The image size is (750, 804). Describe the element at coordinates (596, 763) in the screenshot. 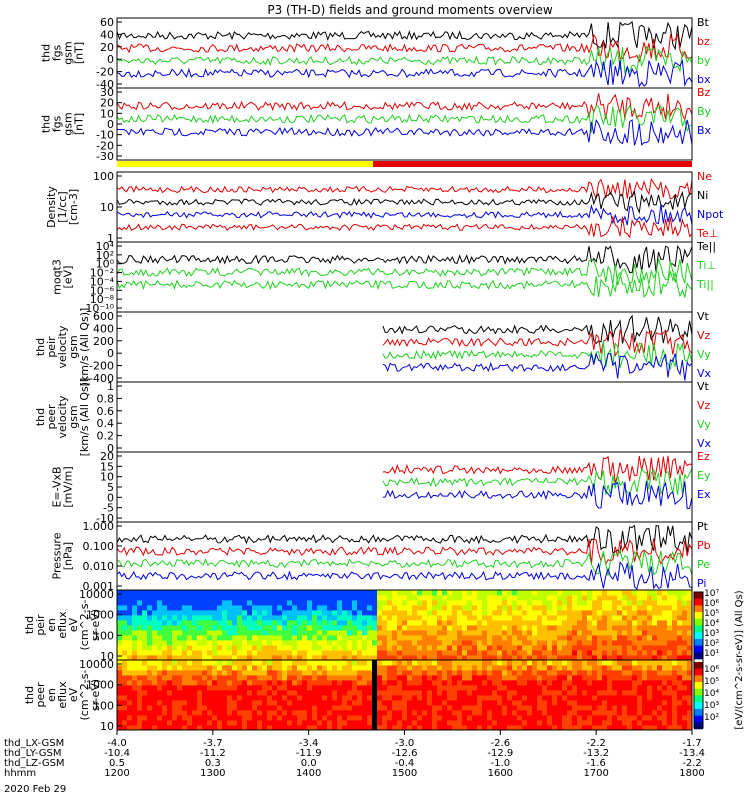

I see `x-tick-label: -1.6` at that location.